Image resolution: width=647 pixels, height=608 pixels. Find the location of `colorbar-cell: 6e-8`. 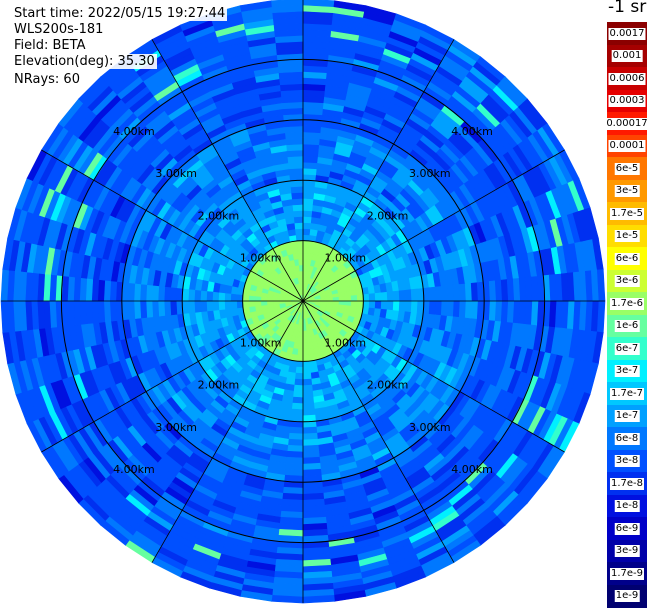

colorbar-cell: 6e-8 is located at coordinates (627, 438).